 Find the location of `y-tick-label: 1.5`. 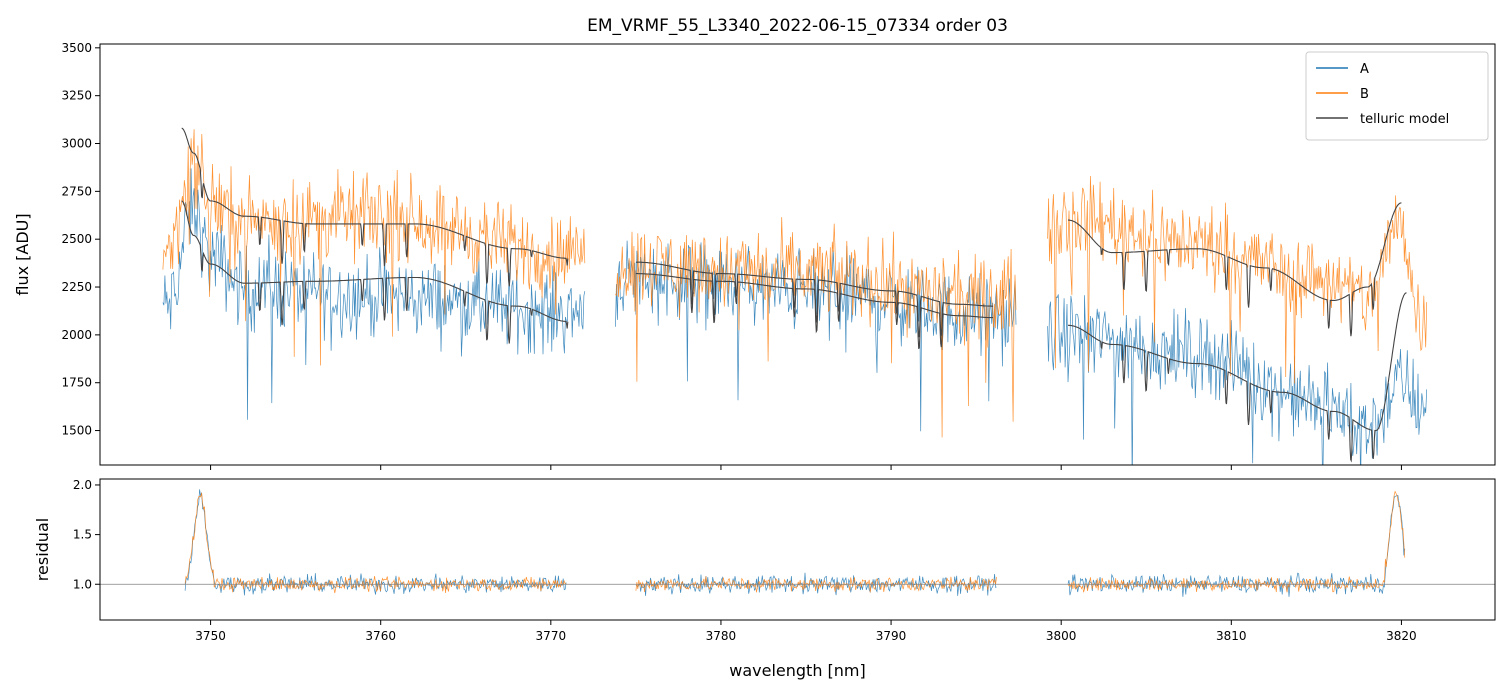

y-tick-label: 1.5 is located at coordinates (82, 535).